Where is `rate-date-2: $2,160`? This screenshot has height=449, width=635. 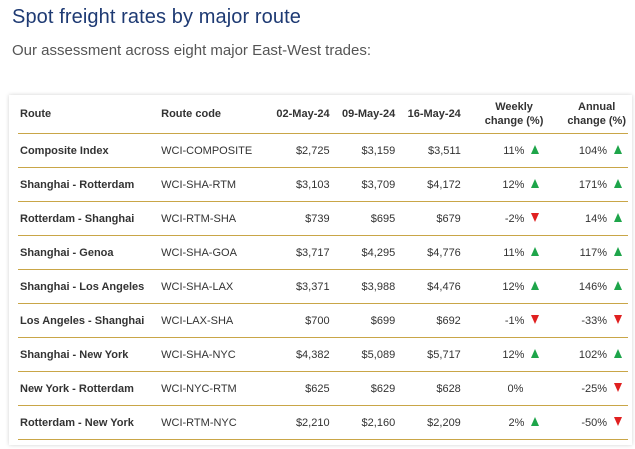 rate-date-2: $2,160 is located at coordinates (364, 422).